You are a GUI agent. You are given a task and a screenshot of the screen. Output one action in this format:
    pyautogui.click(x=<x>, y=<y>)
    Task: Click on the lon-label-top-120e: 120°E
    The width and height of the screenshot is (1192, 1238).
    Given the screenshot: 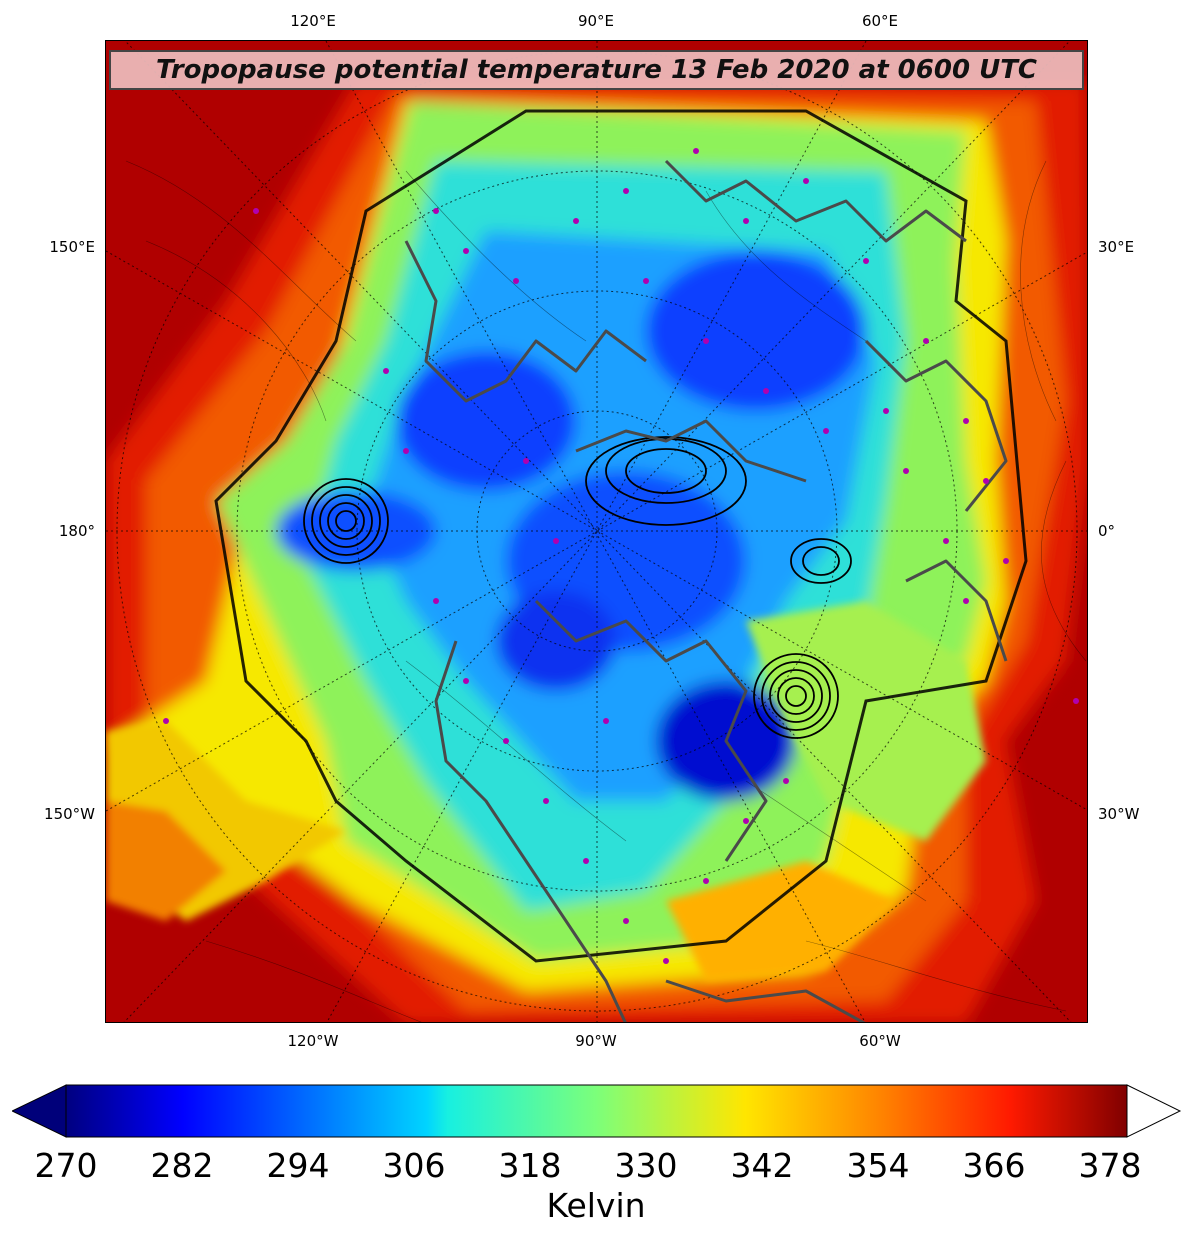 What is the action you would take?
    pyautogui.click(x=313, y=21)
    